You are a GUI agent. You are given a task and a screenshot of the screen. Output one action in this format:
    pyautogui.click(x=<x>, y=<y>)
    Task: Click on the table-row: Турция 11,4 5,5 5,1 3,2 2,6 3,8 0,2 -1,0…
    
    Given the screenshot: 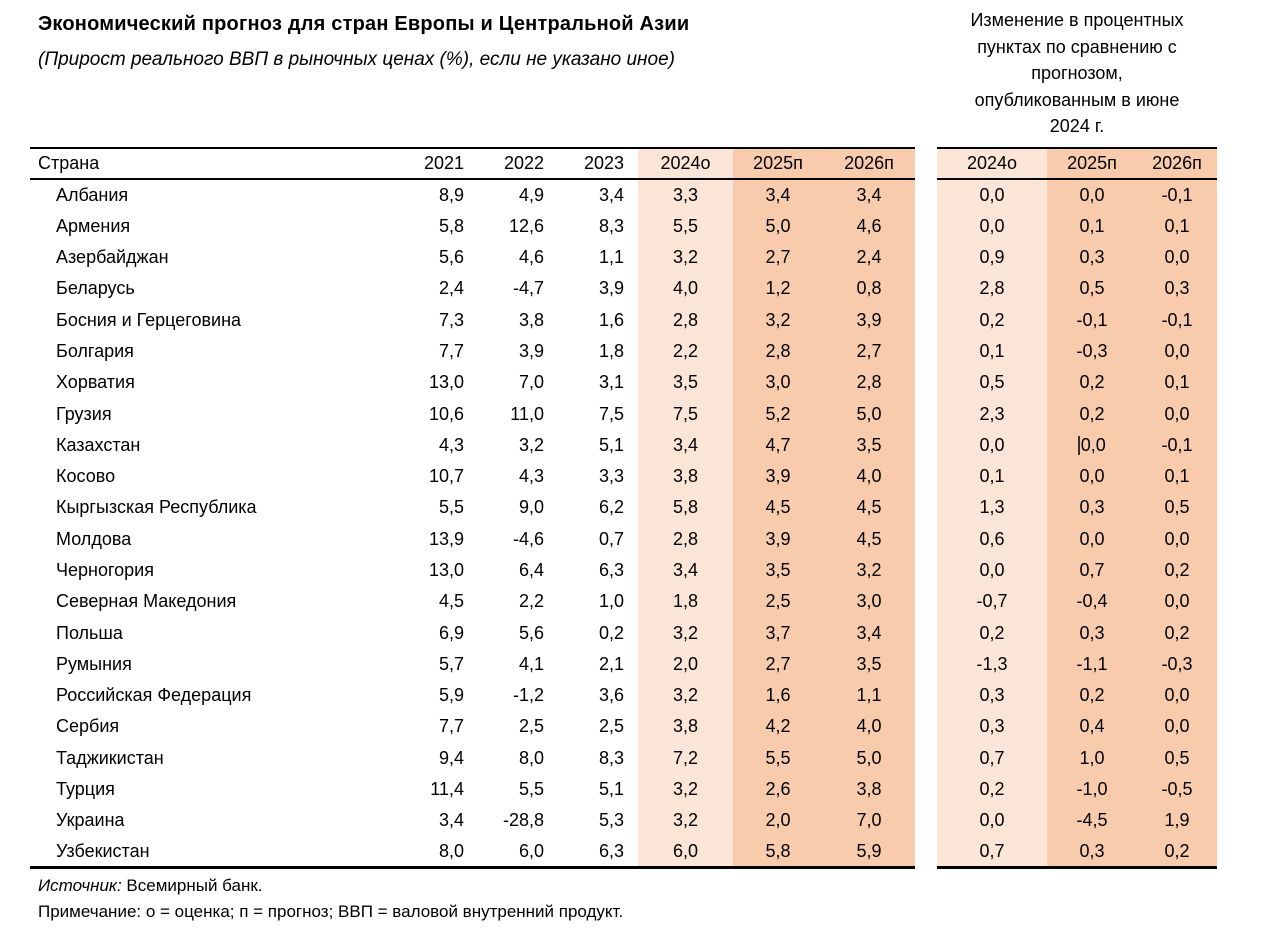 What is the action you would take?
    pyautogui.click(x=623, y=789)
    